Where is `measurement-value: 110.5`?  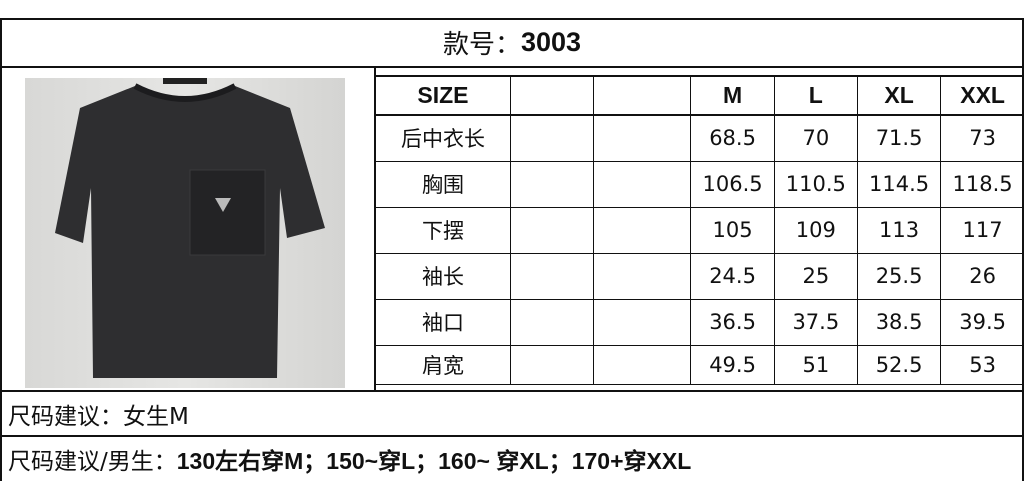
measurement-value: 110.5 is located at coordinates (815, 184).